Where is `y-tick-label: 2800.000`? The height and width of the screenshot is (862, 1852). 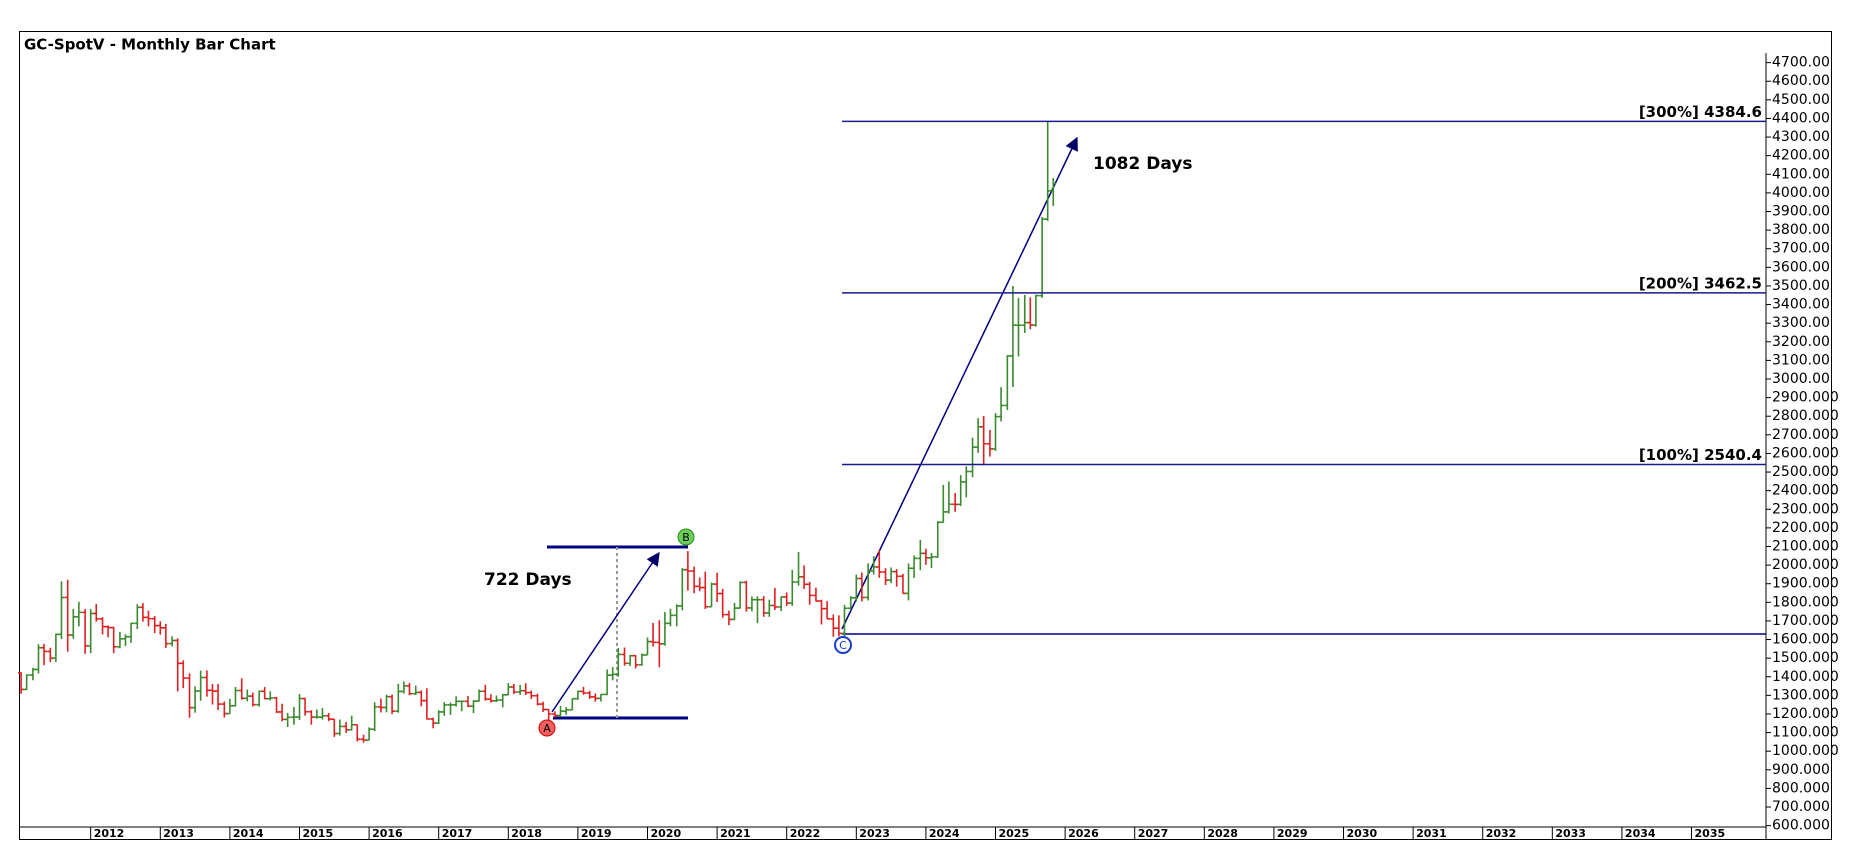 y-tick-label: 2800.000 is located at coordinates (1805, 416).